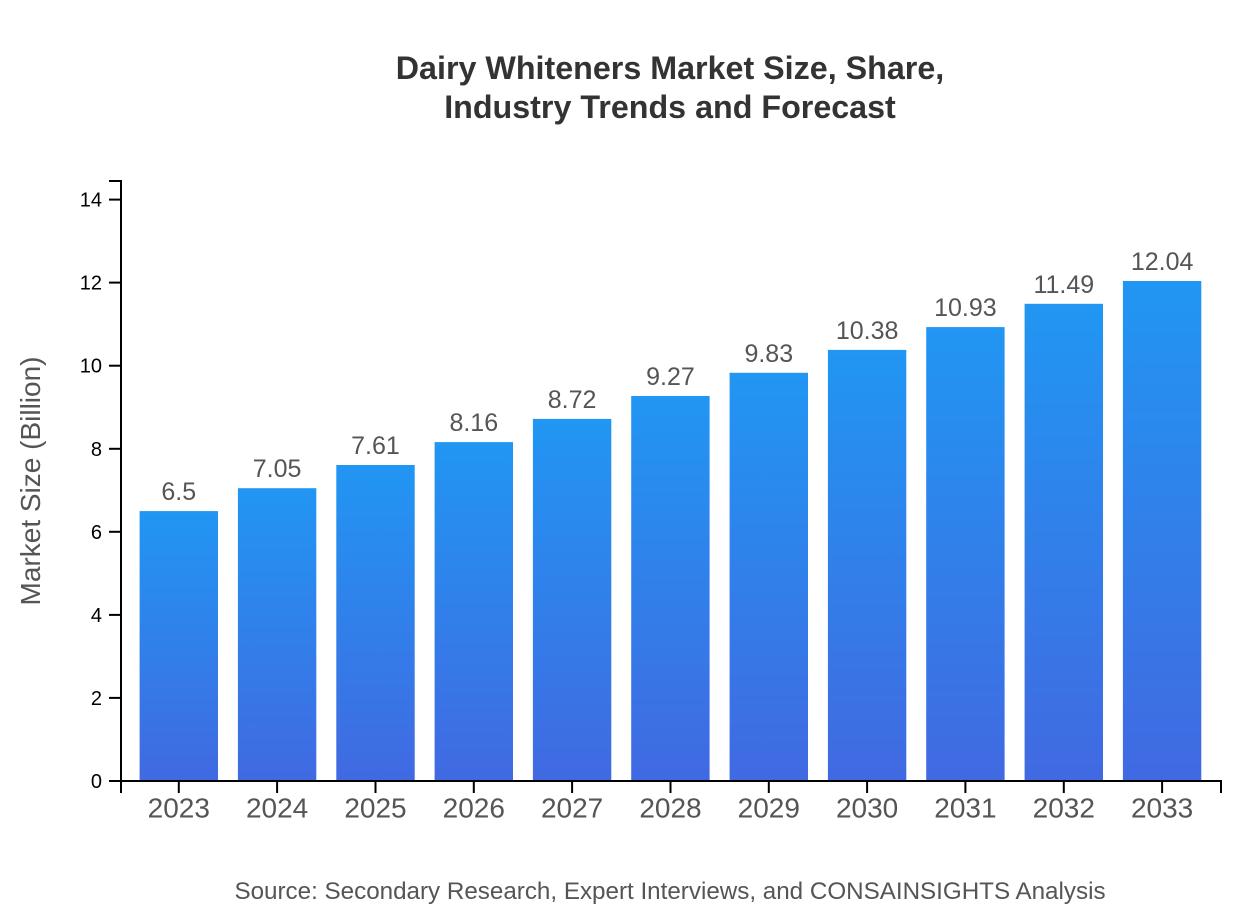  I want to click on svg-text: 12.04, so click(1162, 262).